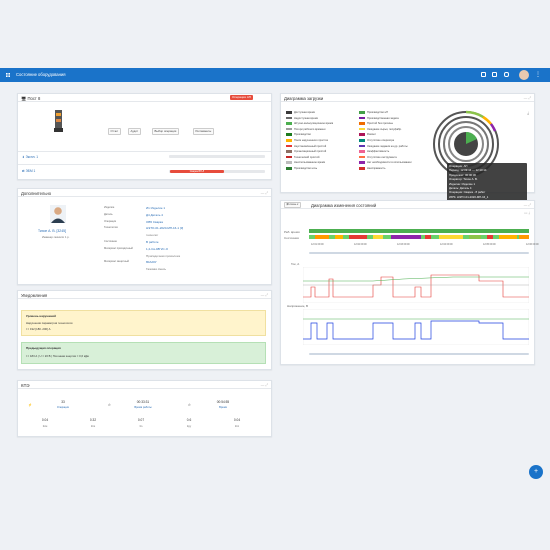 This screenshot has height=550, width=550. I want to click on kpi-icon: ⏱, so click(109, 405).